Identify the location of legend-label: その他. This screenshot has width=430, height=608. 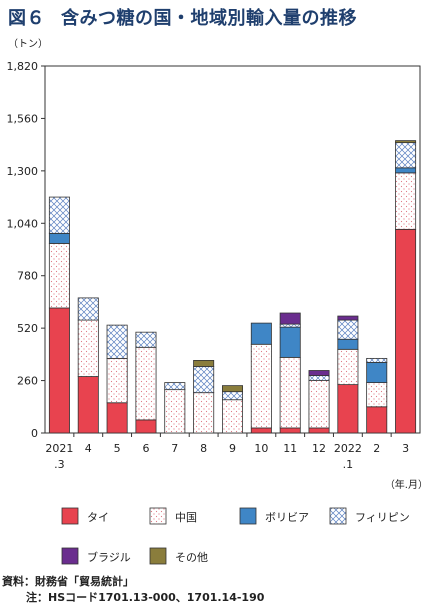
(191, 557).